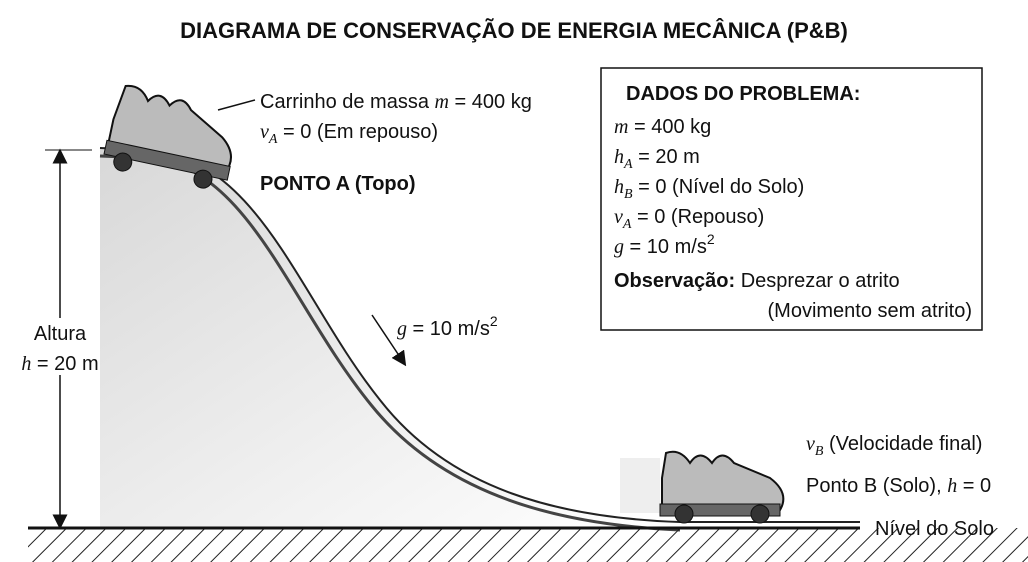 This screenshot has height=562, width=1028. What do you see at coordinates (621, 127) in the screenshot?
I see `var: m` at bounding box center [621, 127].